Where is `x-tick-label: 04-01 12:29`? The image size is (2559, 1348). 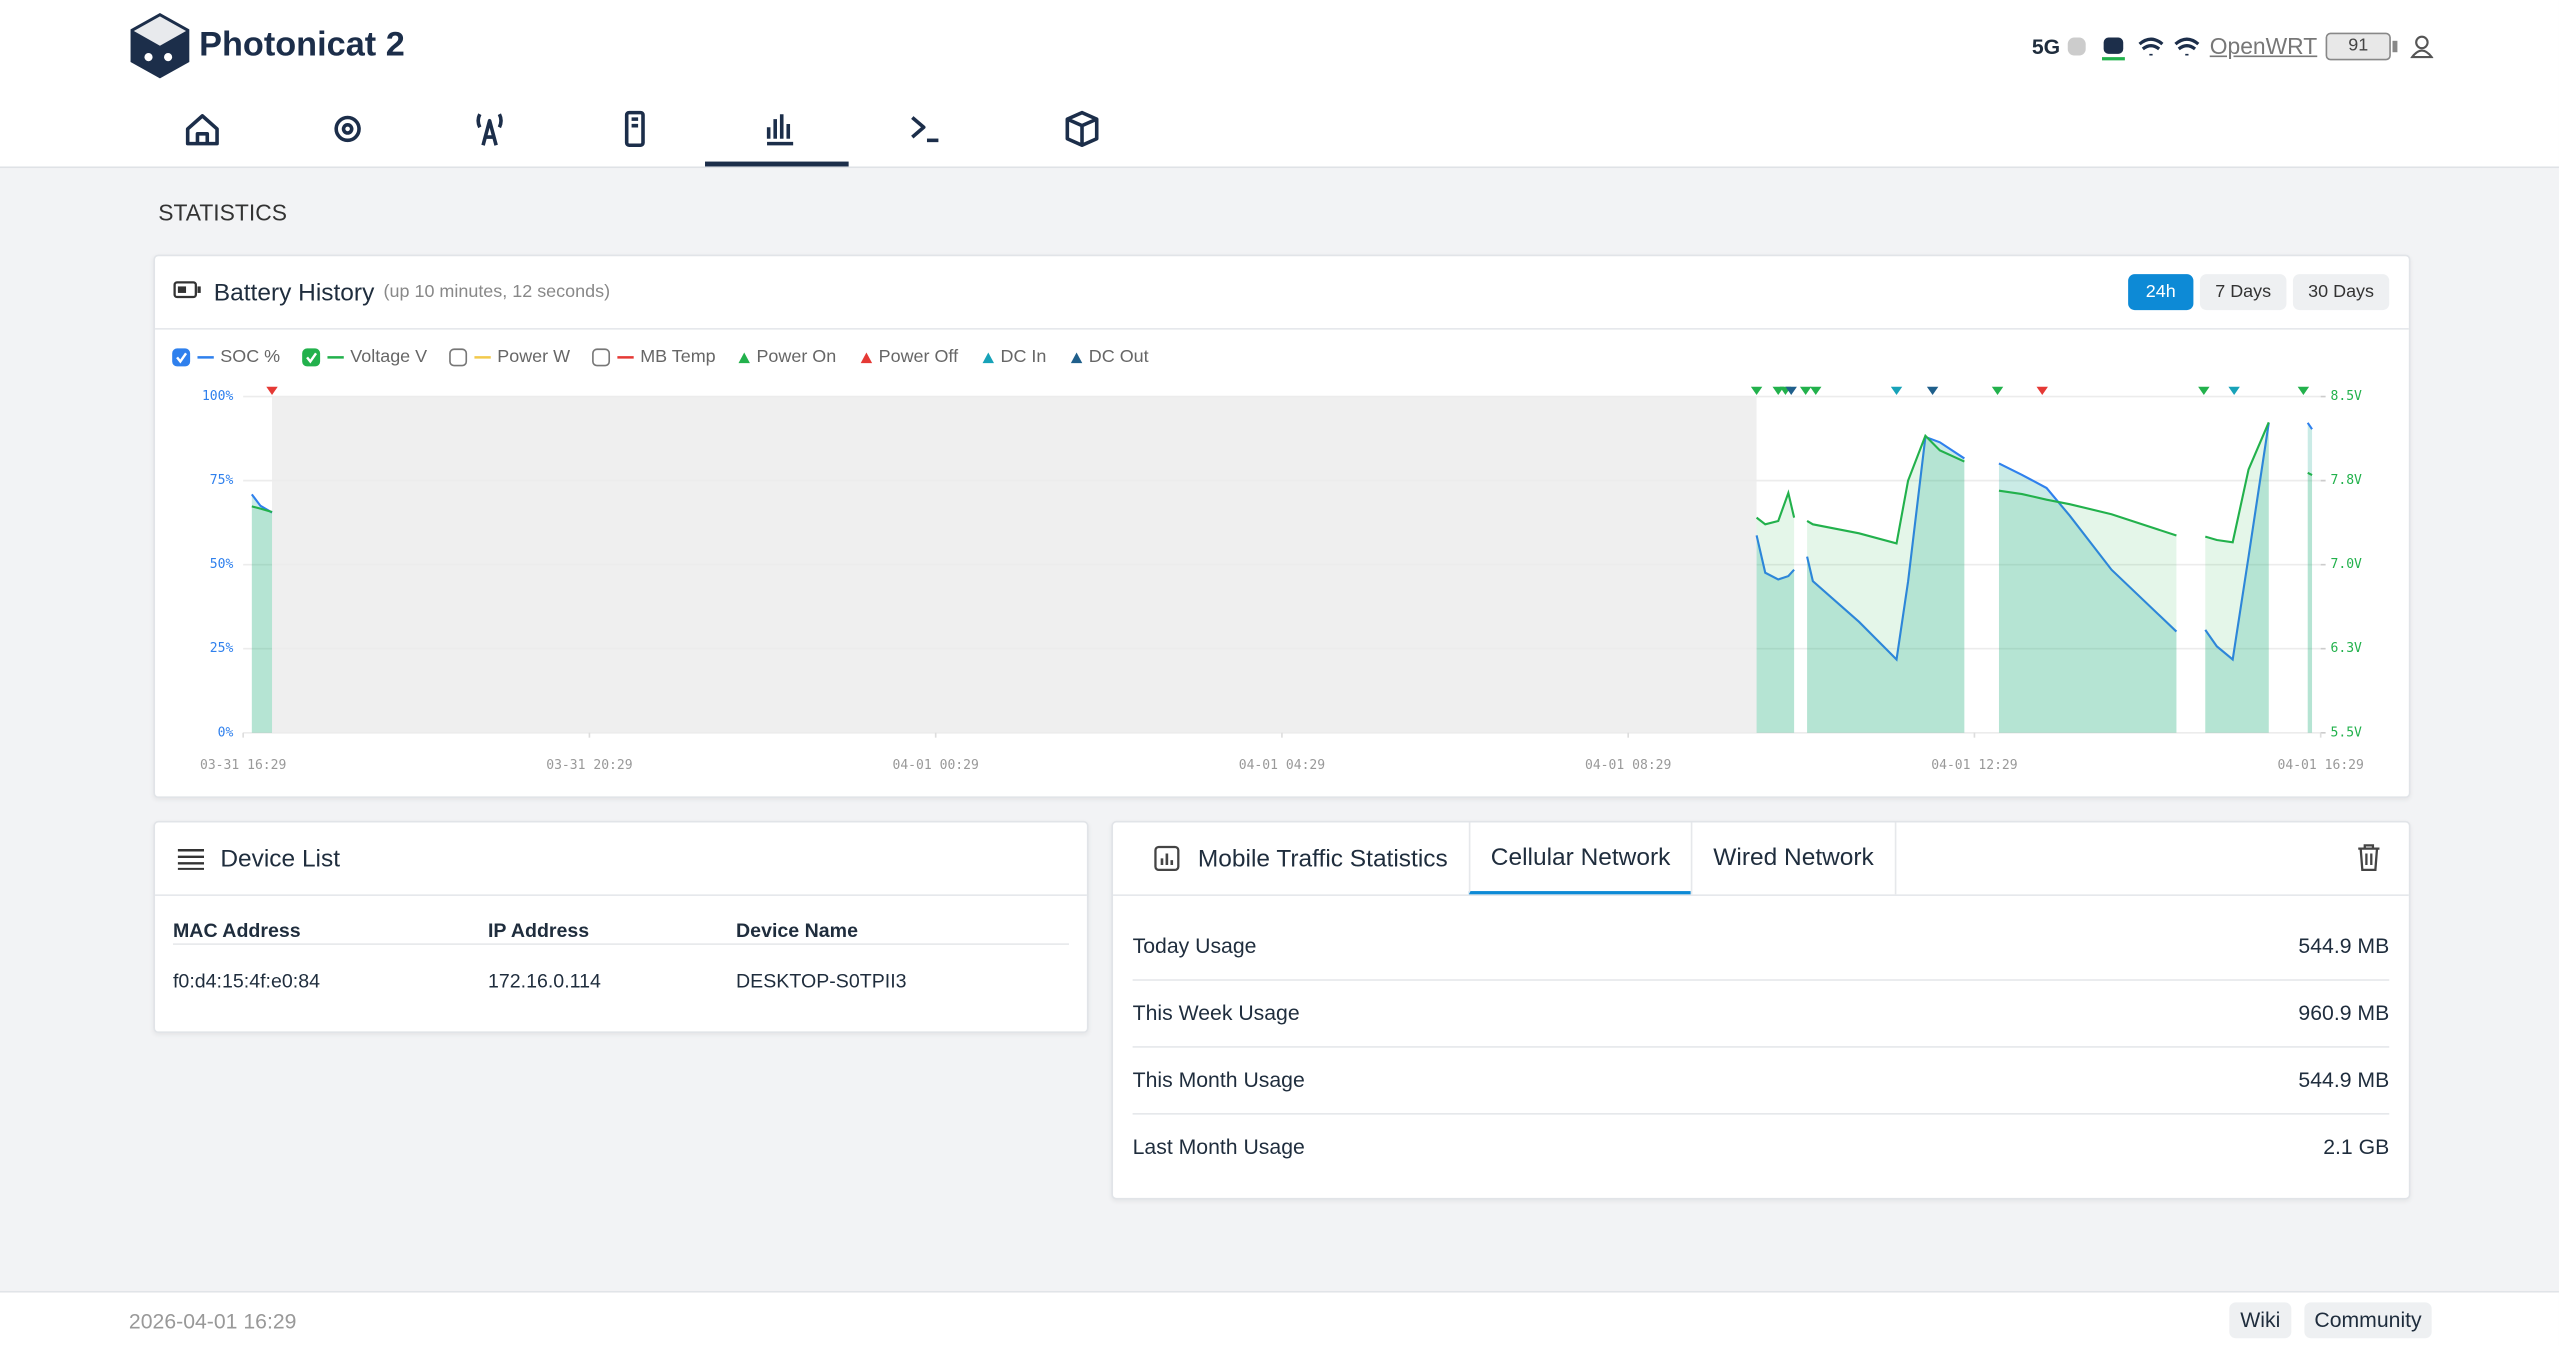 x-tick-label: 04-01 12:29 is located at coordinates (1974, 765).